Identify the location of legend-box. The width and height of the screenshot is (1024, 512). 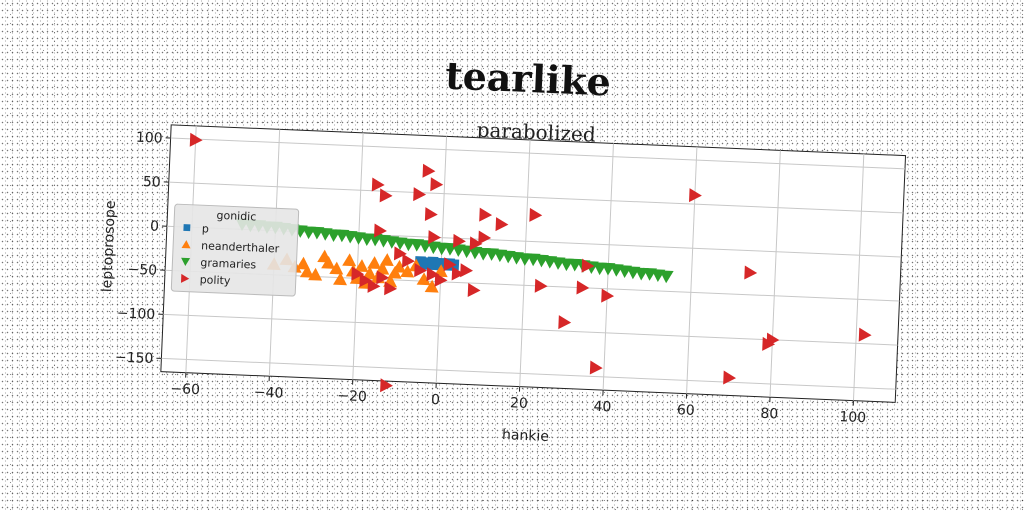
(235, 250).